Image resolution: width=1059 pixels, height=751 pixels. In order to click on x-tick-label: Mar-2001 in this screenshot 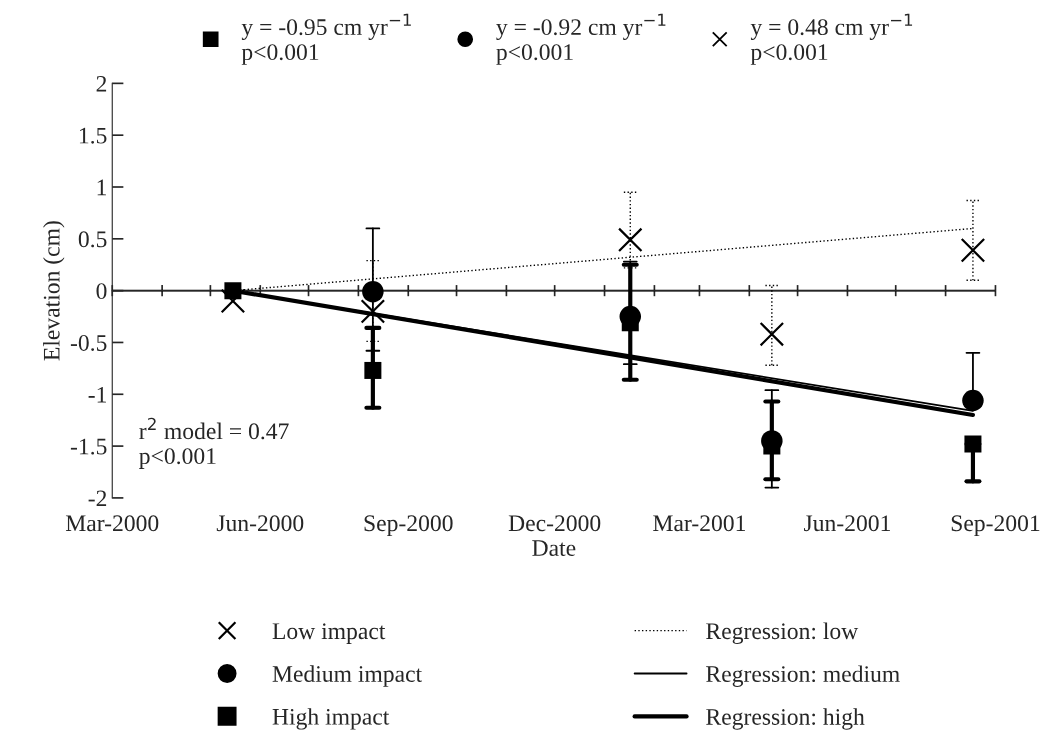, I will do `click(699, 523)`.